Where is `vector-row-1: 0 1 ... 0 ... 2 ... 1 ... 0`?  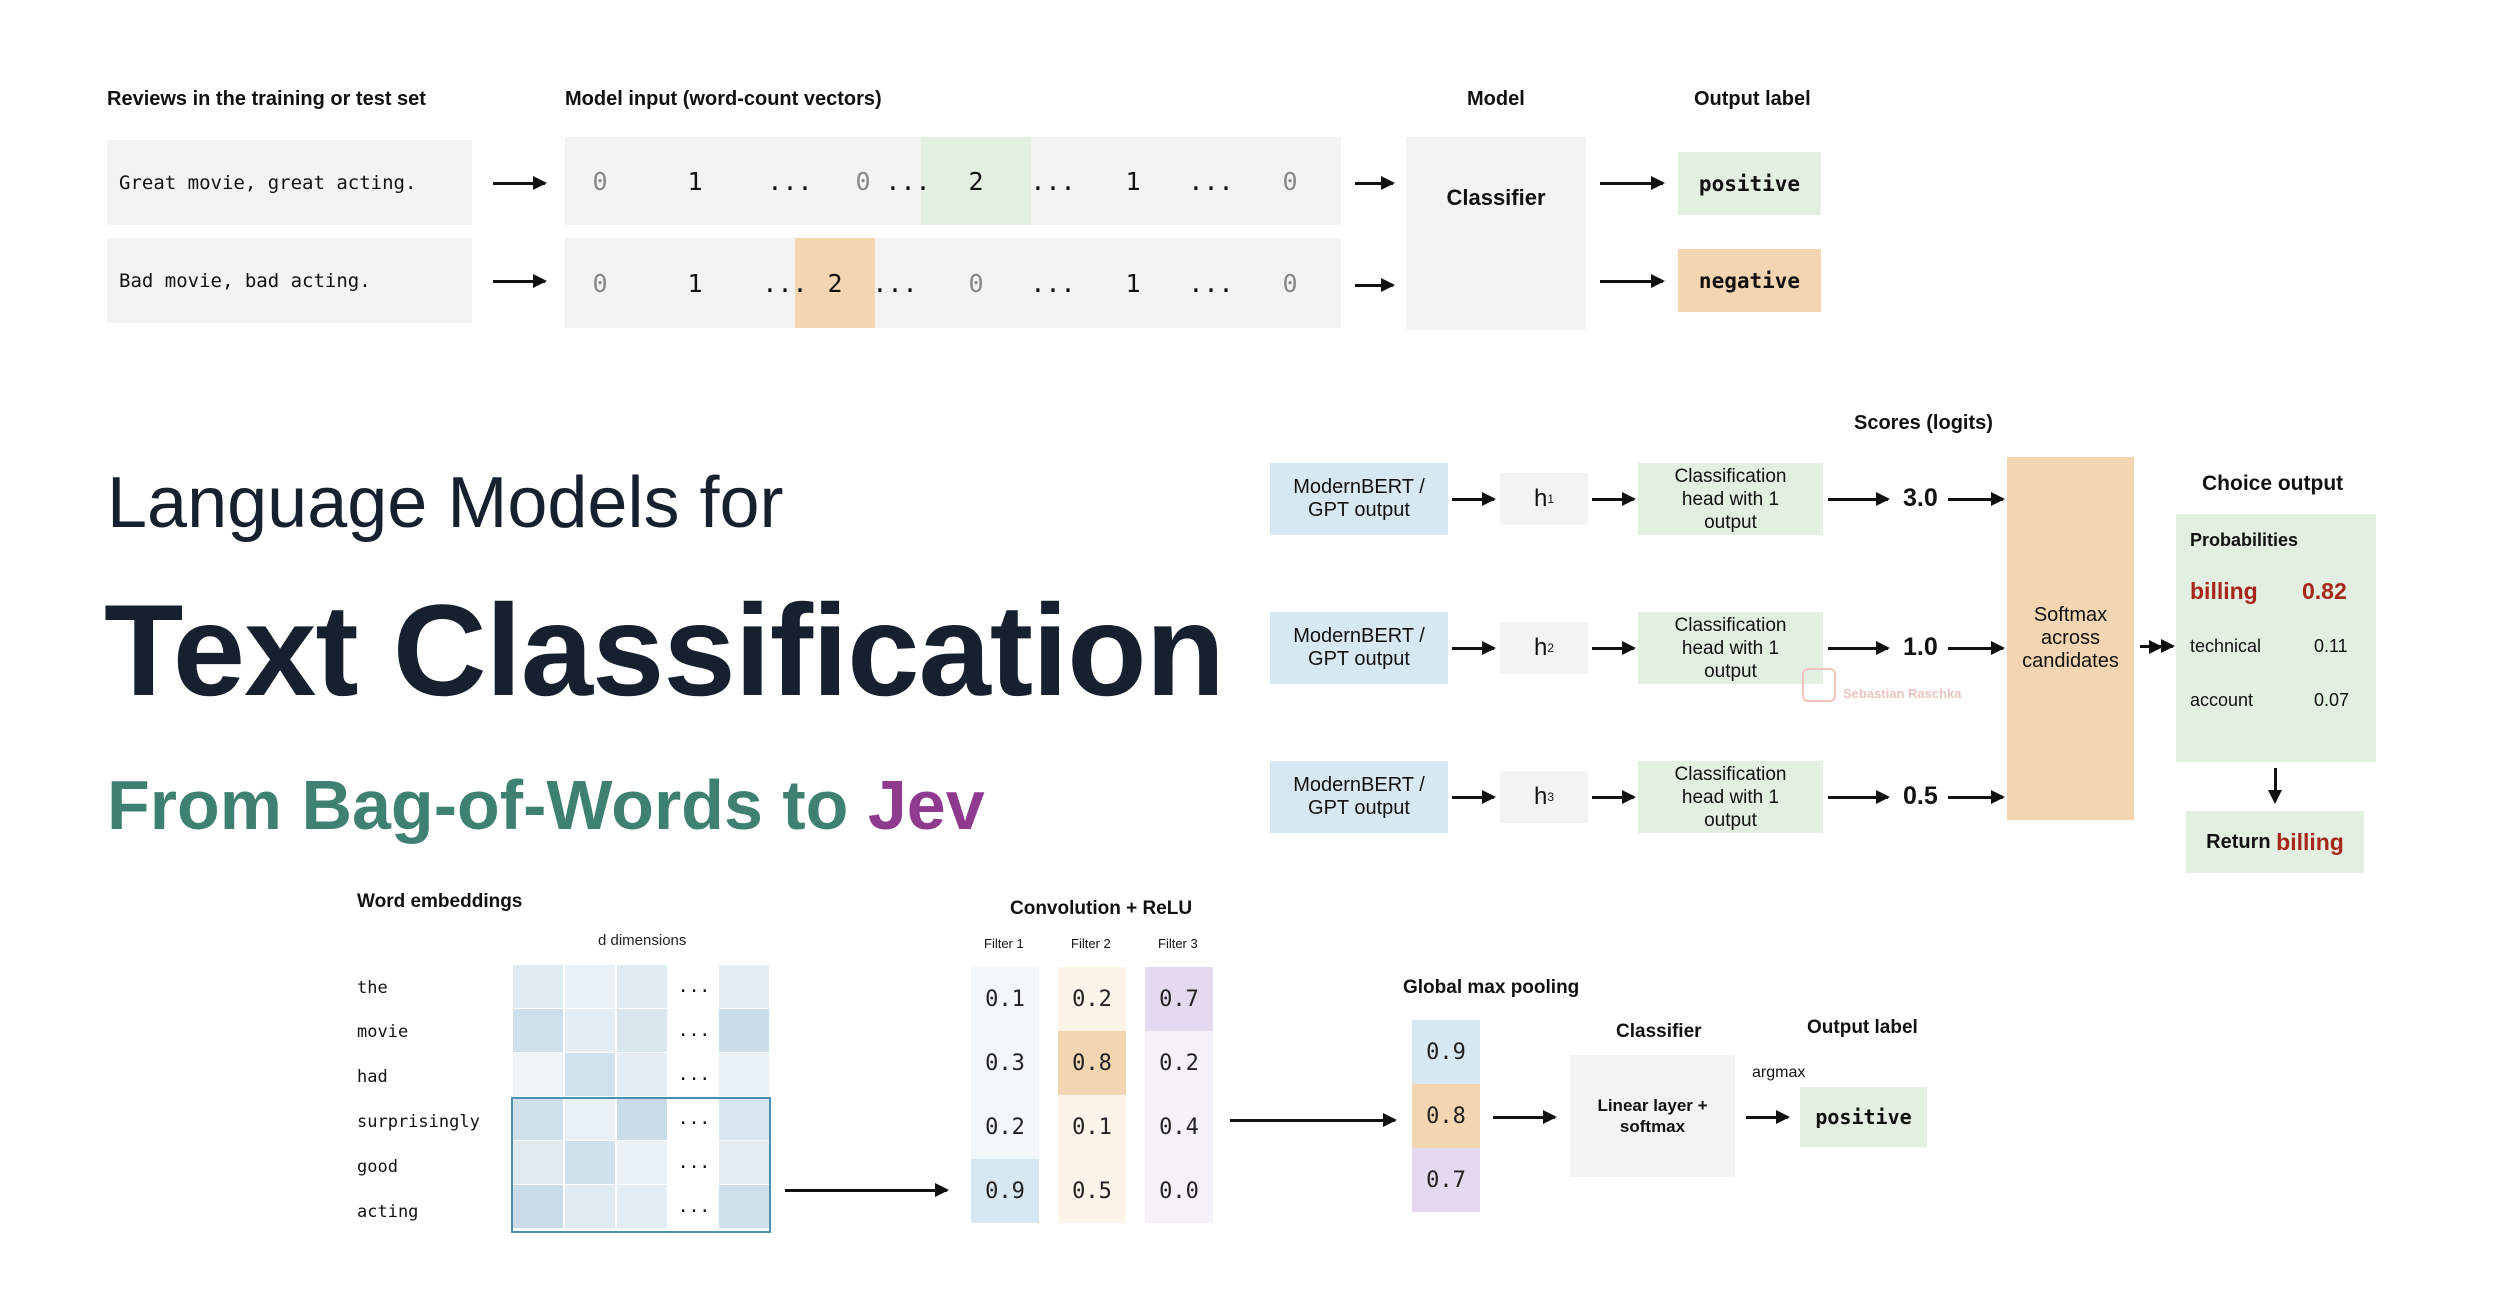
vector-row-1: 0 1 ... 0 ... 2 ... 1 ... 0 is located at coordinates (953, 181).